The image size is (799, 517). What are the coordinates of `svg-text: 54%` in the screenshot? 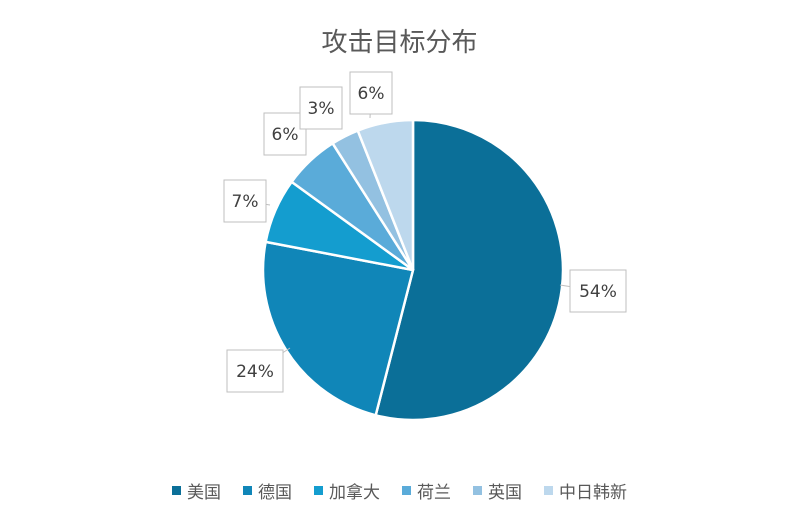 It's located at (598, 292).